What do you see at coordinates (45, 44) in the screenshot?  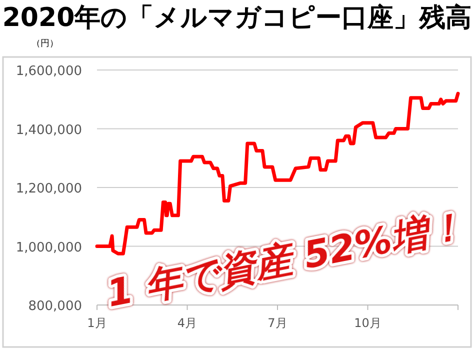 I see `y-axis-title: （円）` at bounding box center [45, 44].